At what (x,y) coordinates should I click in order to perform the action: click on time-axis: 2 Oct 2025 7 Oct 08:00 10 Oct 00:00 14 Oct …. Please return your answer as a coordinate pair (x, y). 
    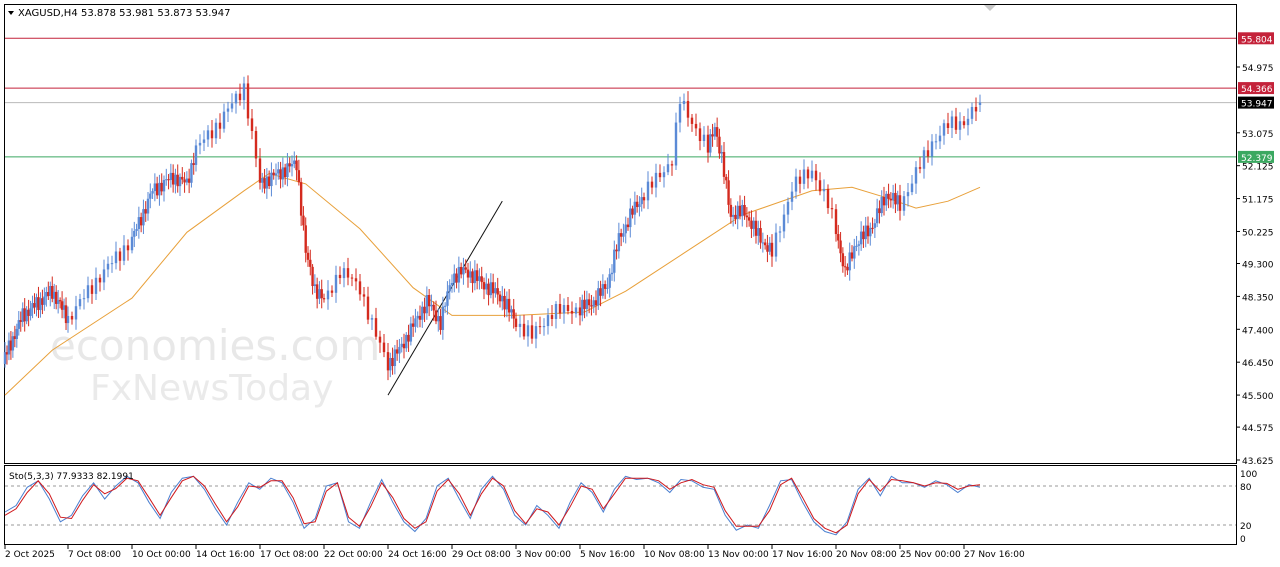
    Looking at the image, I should click on (514, 552).